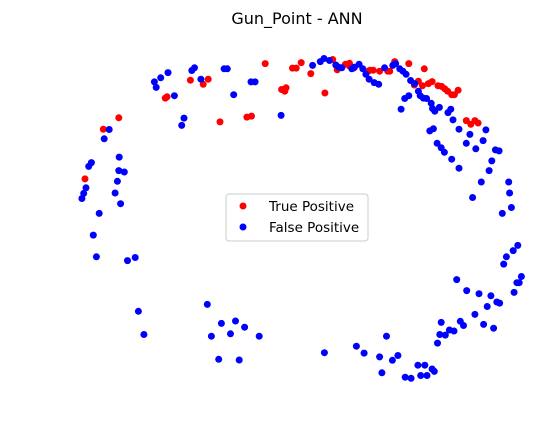 The height and width of the screenshot is (435, 559). Describe the element at coordinates (296, 19) in the screenshot. I see `chart-title: Gun_Point - ANN` at that location.